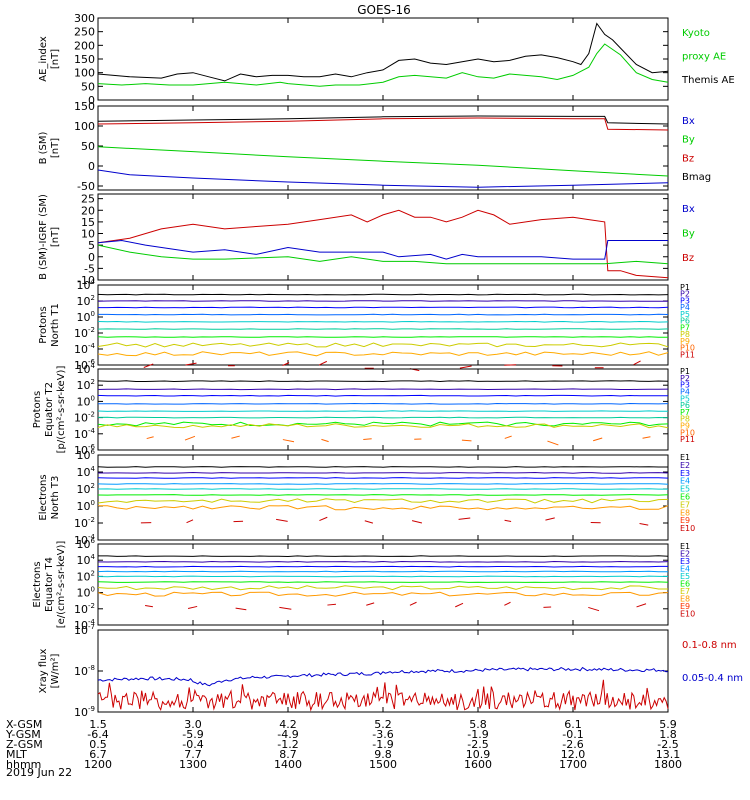 The image size is (750, 800). I want to click on legend-label: Kyoto, so click(696, 33).